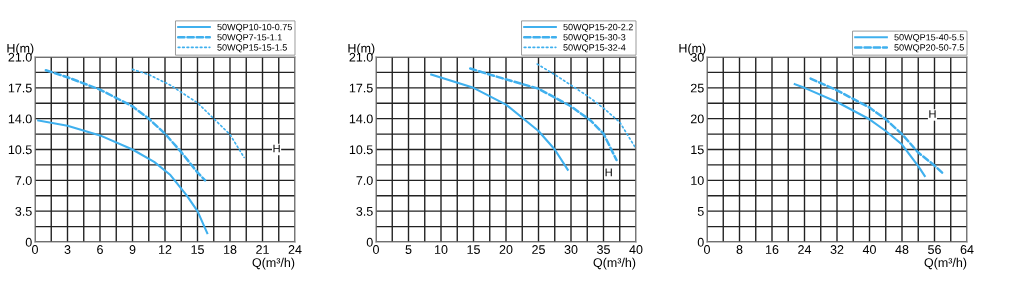  I want to click on x-tick-label: 18, so click(230, 249).